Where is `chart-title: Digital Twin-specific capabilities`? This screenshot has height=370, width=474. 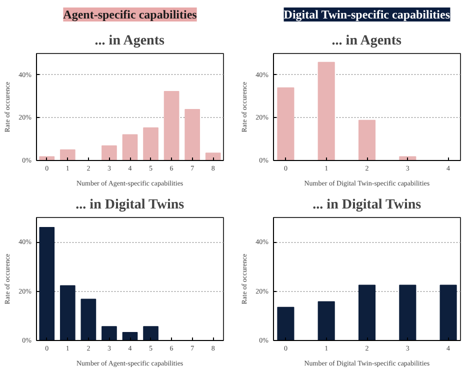
chart-title: Digital Twin-specific capabilities is located at coordinates (367, 15).